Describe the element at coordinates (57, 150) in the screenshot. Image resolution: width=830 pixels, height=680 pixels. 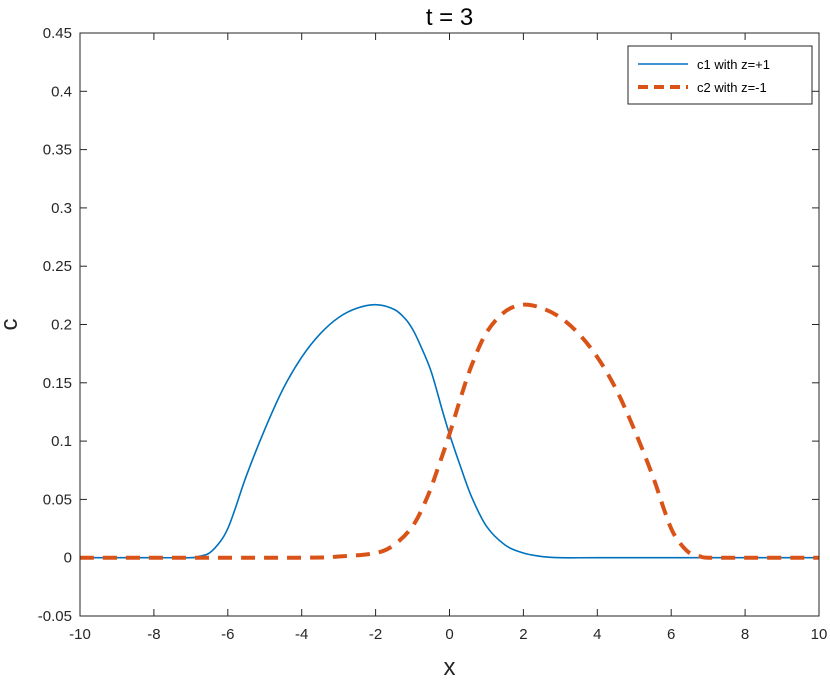
I see `y-tick-label: 0.35` at that location.